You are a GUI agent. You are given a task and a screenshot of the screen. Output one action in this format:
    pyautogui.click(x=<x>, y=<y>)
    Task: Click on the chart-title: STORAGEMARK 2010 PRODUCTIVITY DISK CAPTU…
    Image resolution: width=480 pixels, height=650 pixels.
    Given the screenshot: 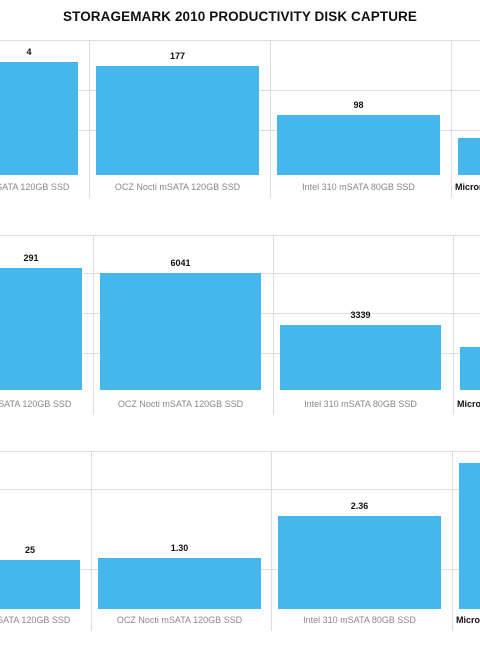 What is the action you would take?
    pyautogui.click(x=239, y=16)
    